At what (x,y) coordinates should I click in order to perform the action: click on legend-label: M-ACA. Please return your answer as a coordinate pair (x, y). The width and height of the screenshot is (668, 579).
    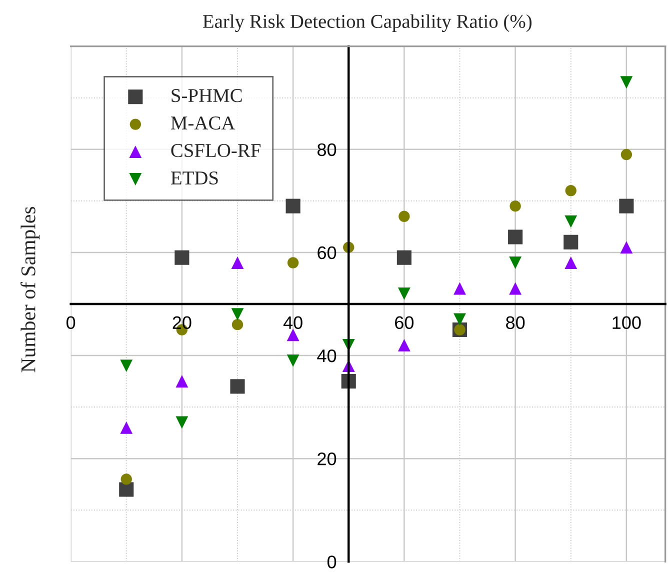
    Looking at the image, I should click on (203, 123).